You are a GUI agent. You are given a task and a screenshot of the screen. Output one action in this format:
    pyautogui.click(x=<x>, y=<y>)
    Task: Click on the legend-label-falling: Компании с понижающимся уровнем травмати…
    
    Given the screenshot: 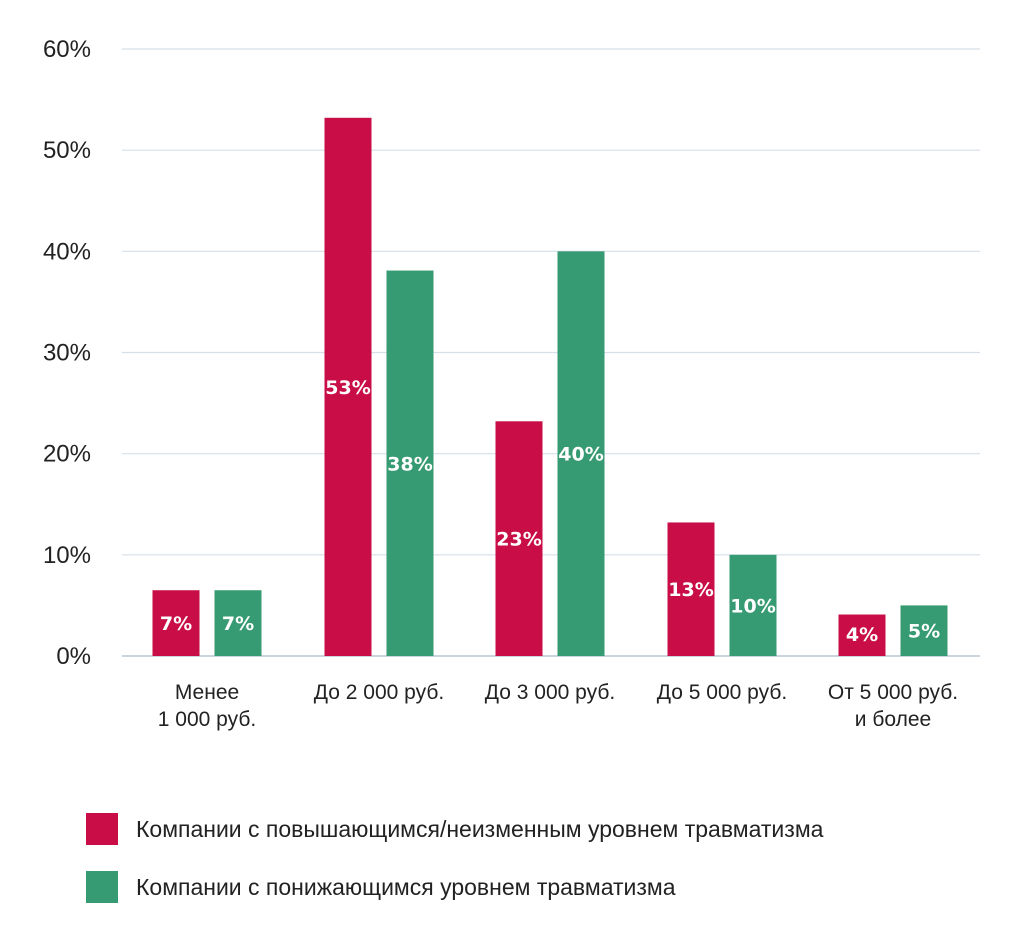 What is the action you would take?
    pyautogui.click(x=406, y=886)
    